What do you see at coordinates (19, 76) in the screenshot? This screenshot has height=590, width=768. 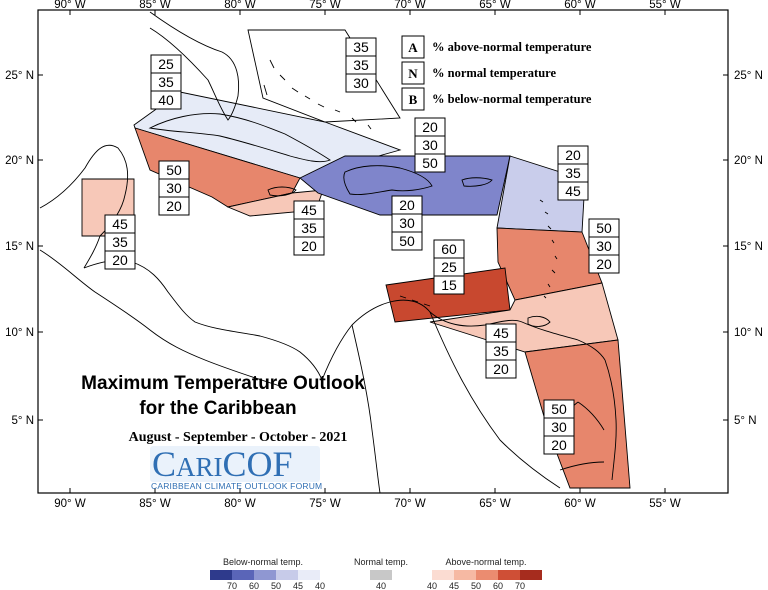 I see `y-tick-left: 25° N` at bounding box center [19, 76].